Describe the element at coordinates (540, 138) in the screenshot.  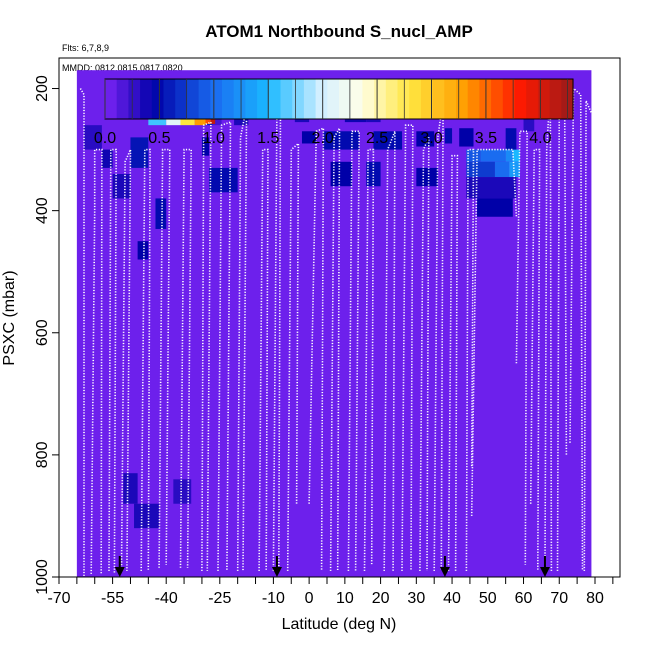
I see `colorbar-tick-label: 4.0` at that location.